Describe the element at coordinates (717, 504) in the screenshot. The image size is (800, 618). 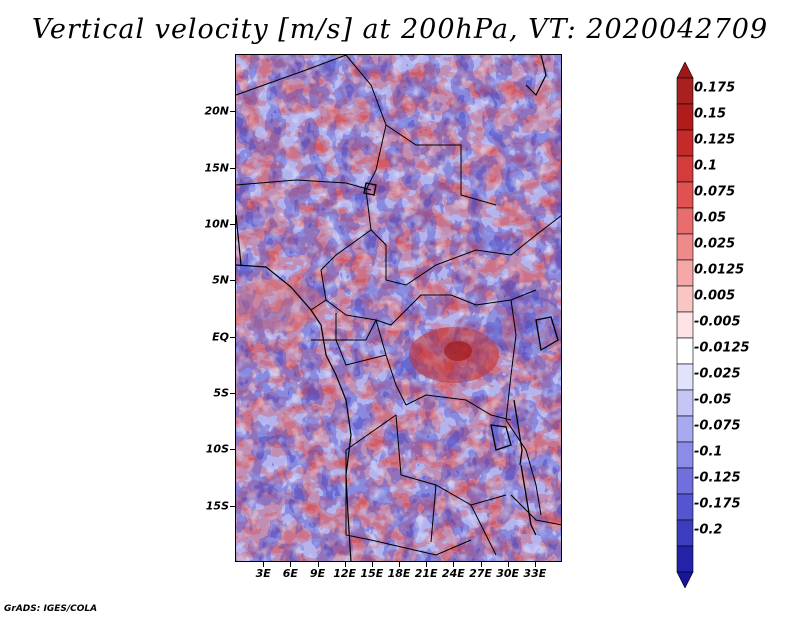
I see `colorbar-level-label: -0.175` at that location.